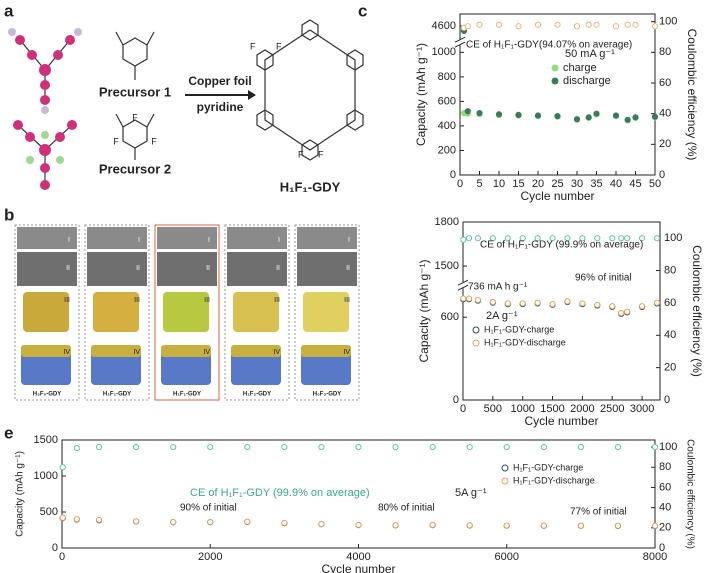 This screenshot has width=709, height=573. Describe the element at coordinates (670, 303) in the screenshot. I see `y2-tick-label: 60` at that location.